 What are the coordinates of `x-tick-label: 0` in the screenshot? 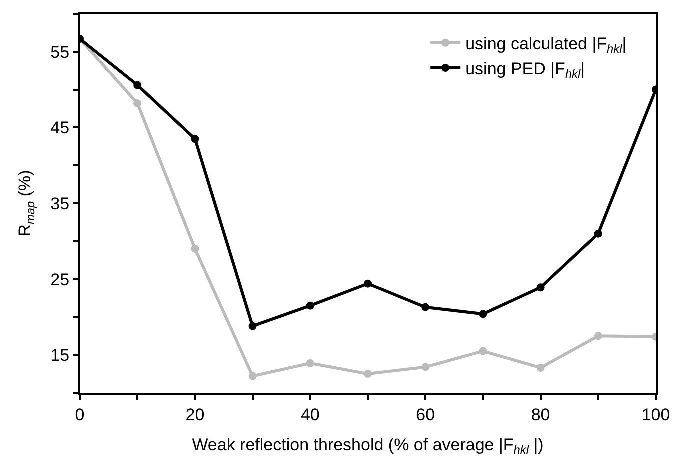 It's located at (80, 414).